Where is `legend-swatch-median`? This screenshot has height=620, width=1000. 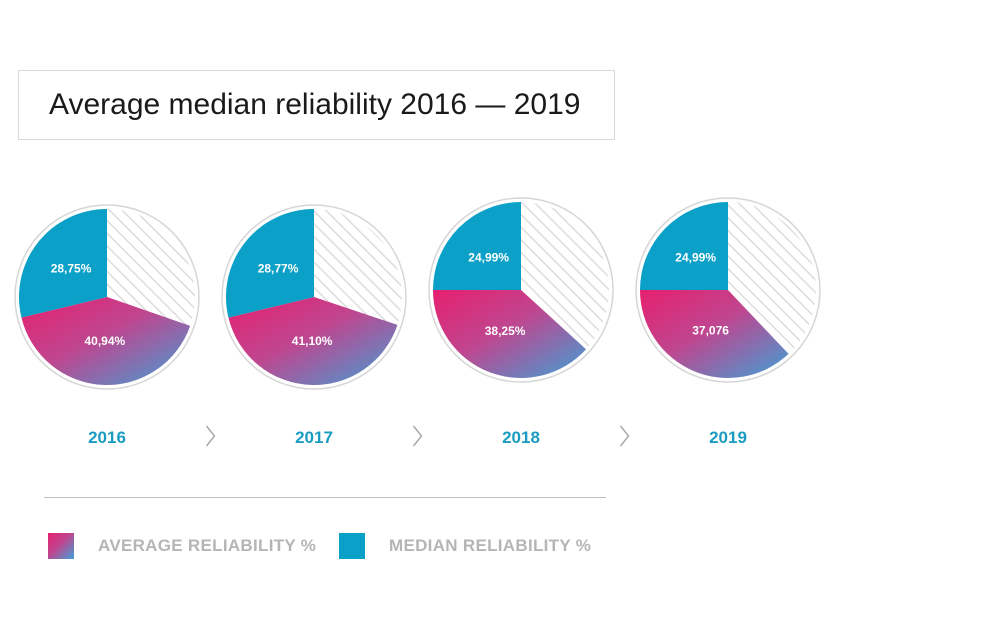
legend-swatch-median is located at coordinates (352, 546).